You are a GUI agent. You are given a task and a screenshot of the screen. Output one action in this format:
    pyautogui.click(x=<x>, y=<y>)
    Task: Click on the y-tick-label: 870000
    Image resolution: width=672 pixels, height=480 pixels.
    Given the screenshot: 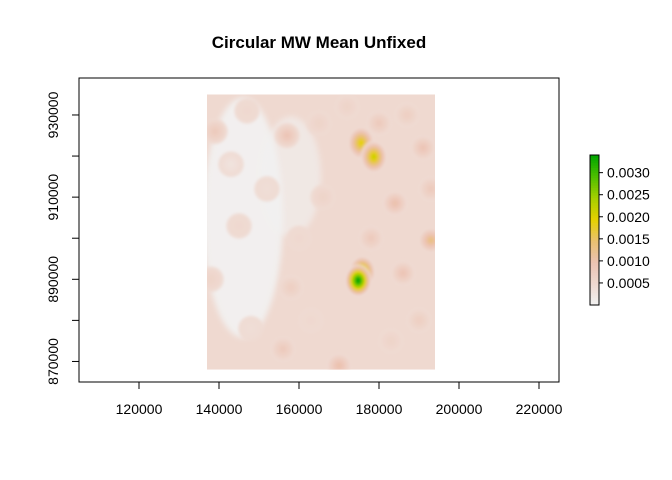 What is the action you would take?
    pyautogui.click(x=53, y=361)
    